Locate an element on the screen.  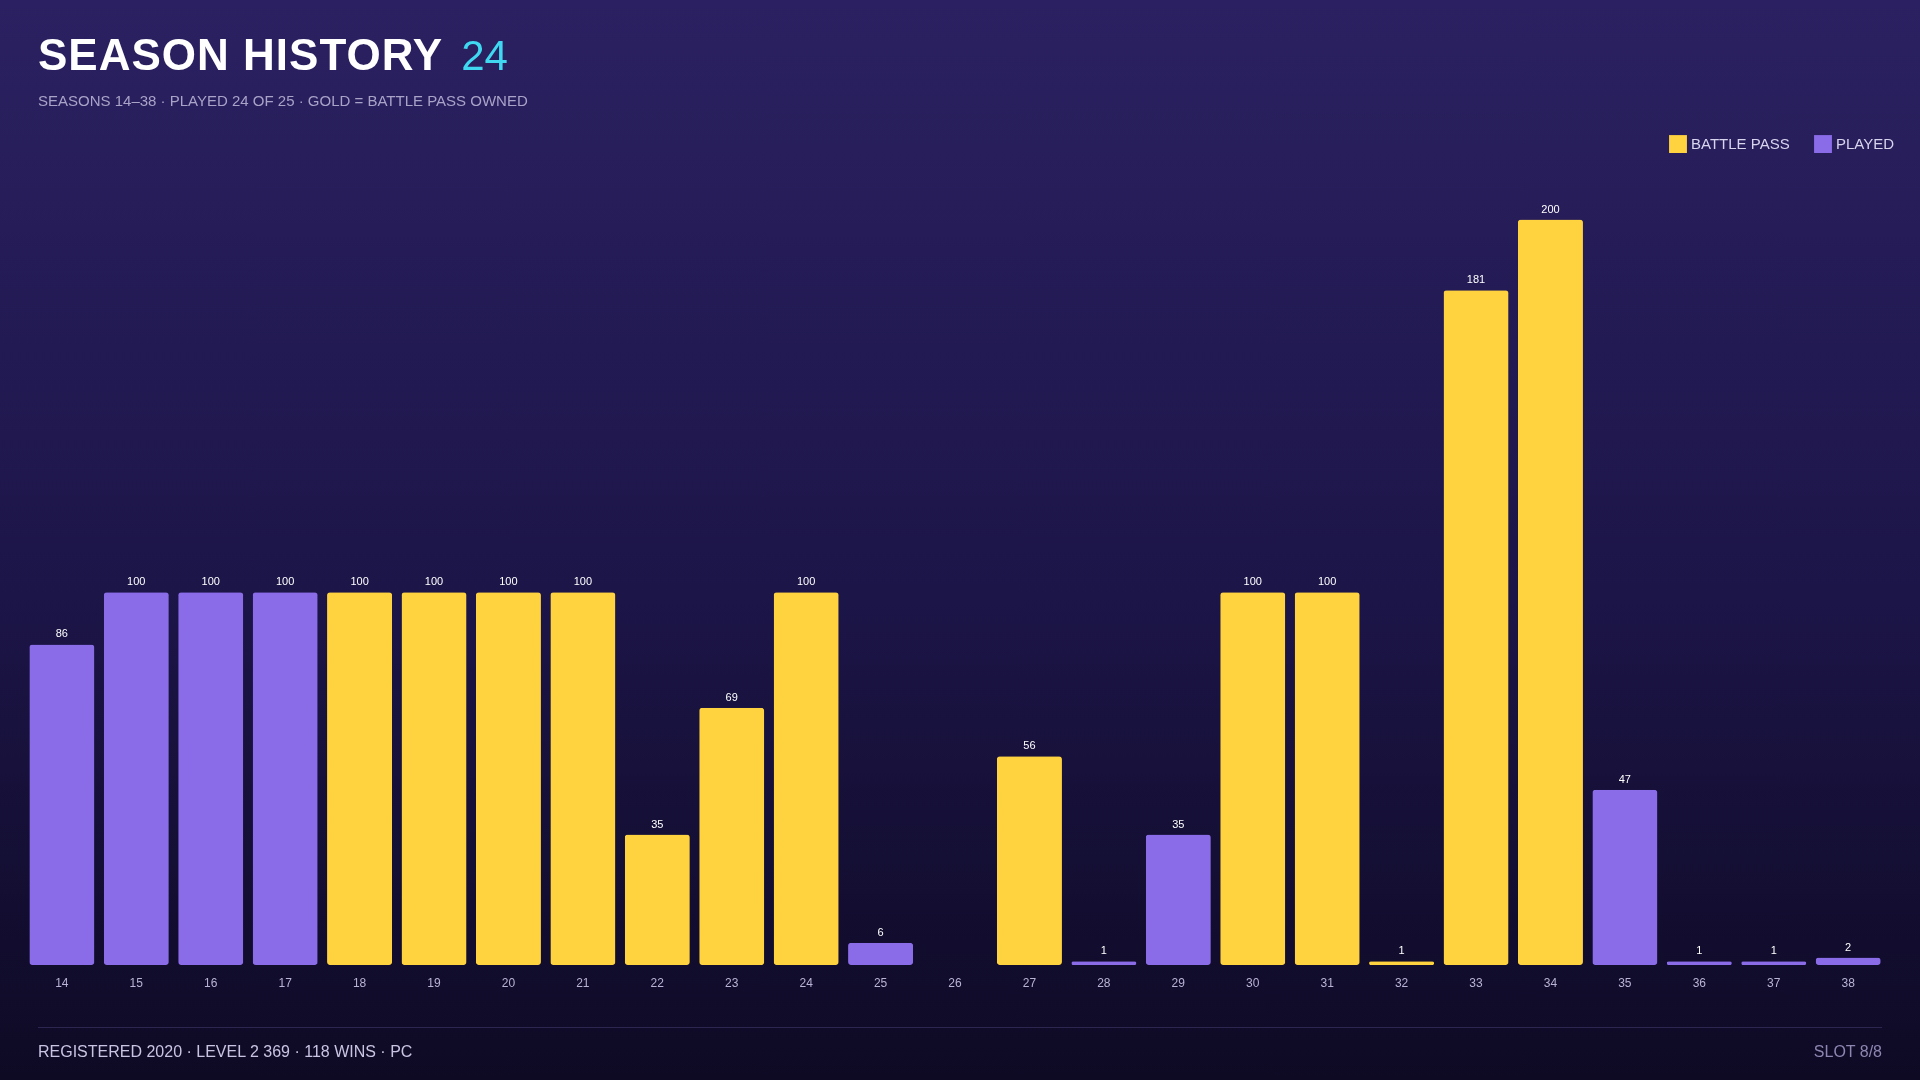
x-tick-label: 30 is located at coordinates (1253, 982).